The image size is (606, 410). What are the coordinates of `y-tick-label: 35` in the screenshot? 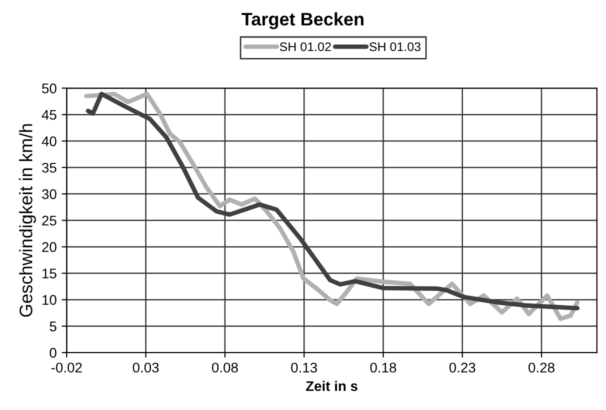 It's located at (49, 167).